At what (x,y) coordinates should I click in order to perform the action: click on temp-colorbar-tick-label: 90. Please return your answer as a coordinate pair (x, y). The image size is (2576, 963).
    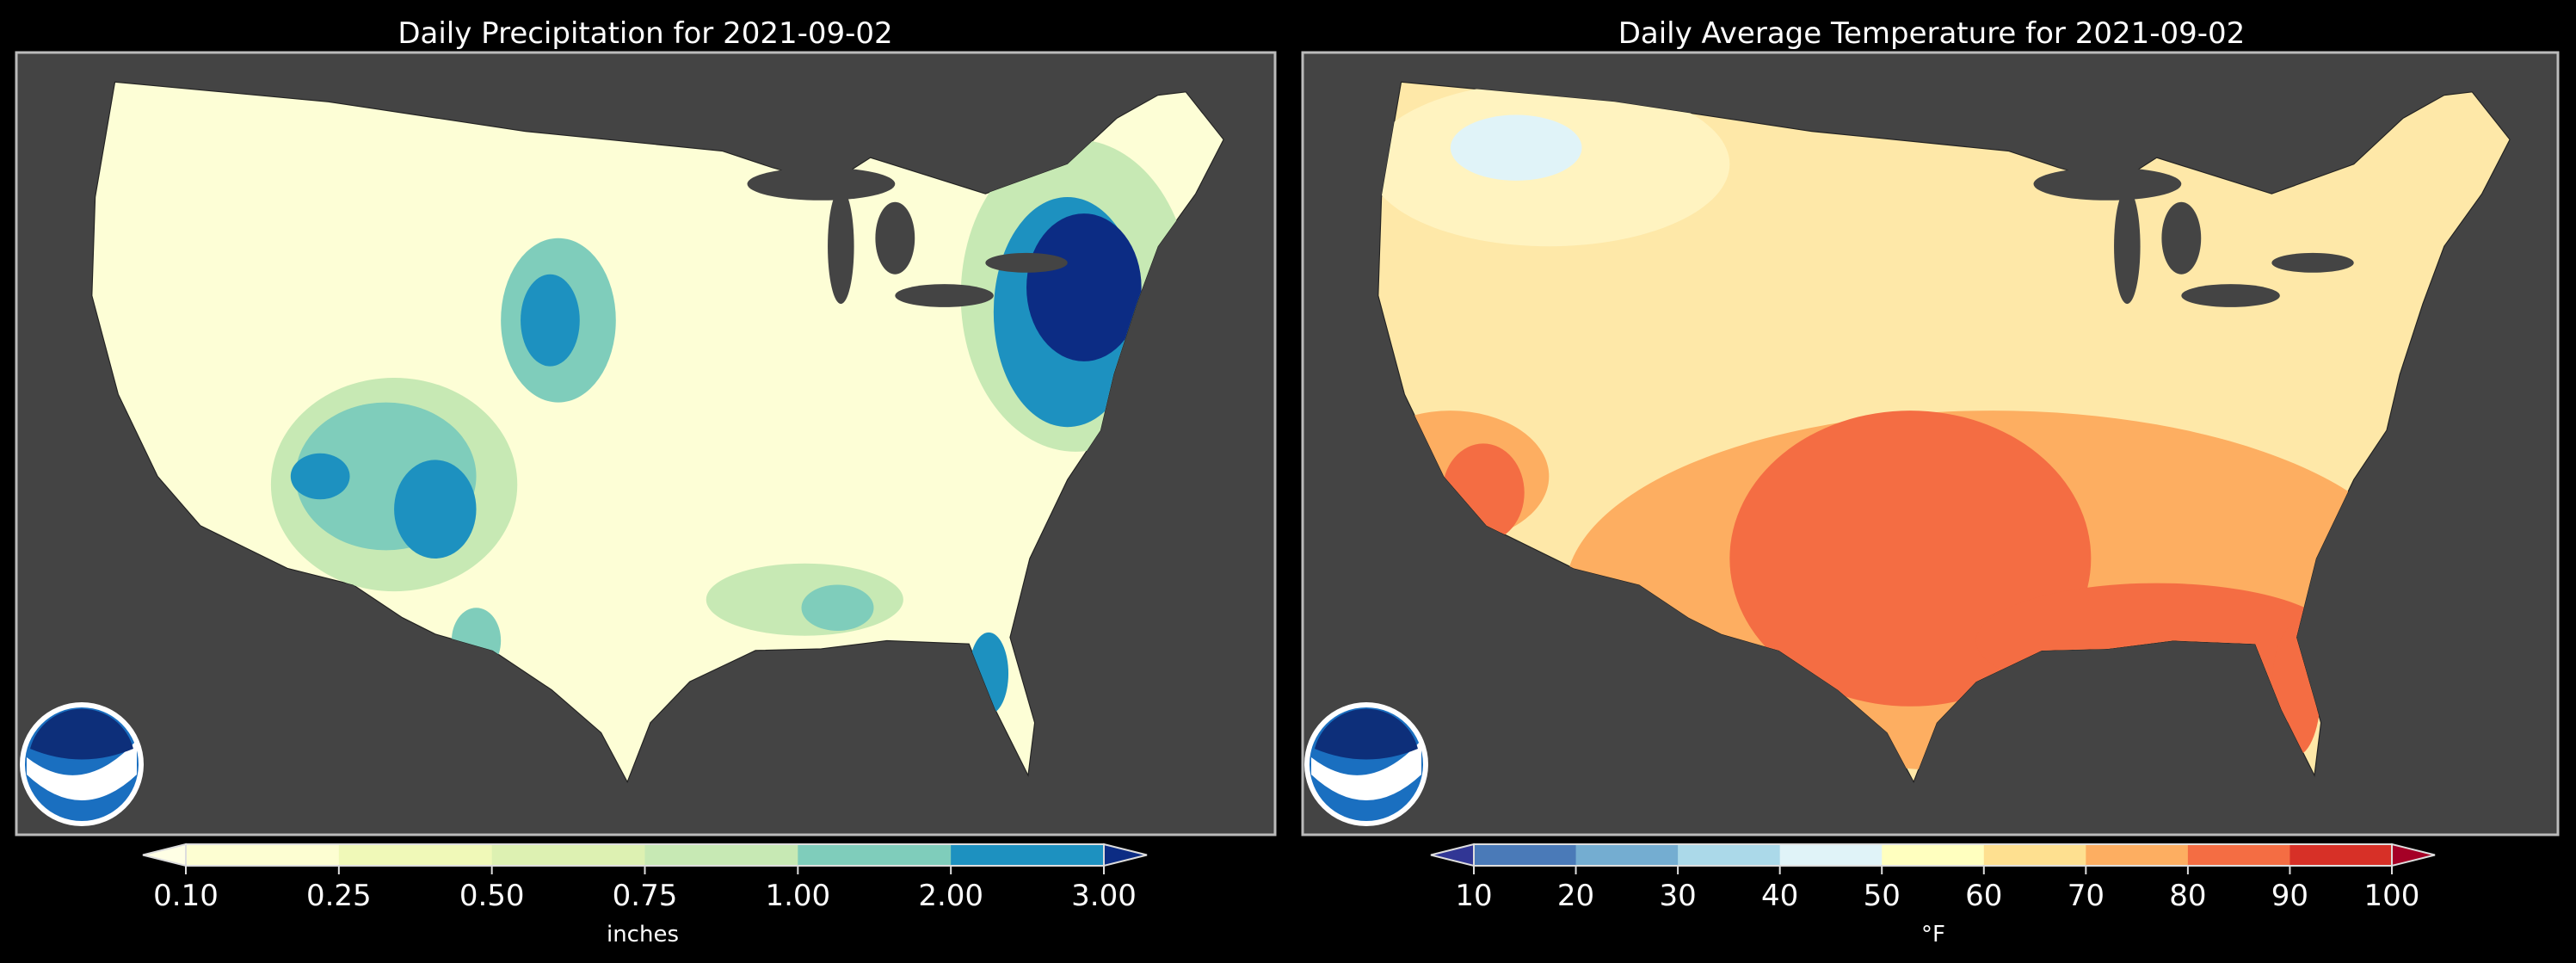
    Looking at the image, I should click on (2289, 896).